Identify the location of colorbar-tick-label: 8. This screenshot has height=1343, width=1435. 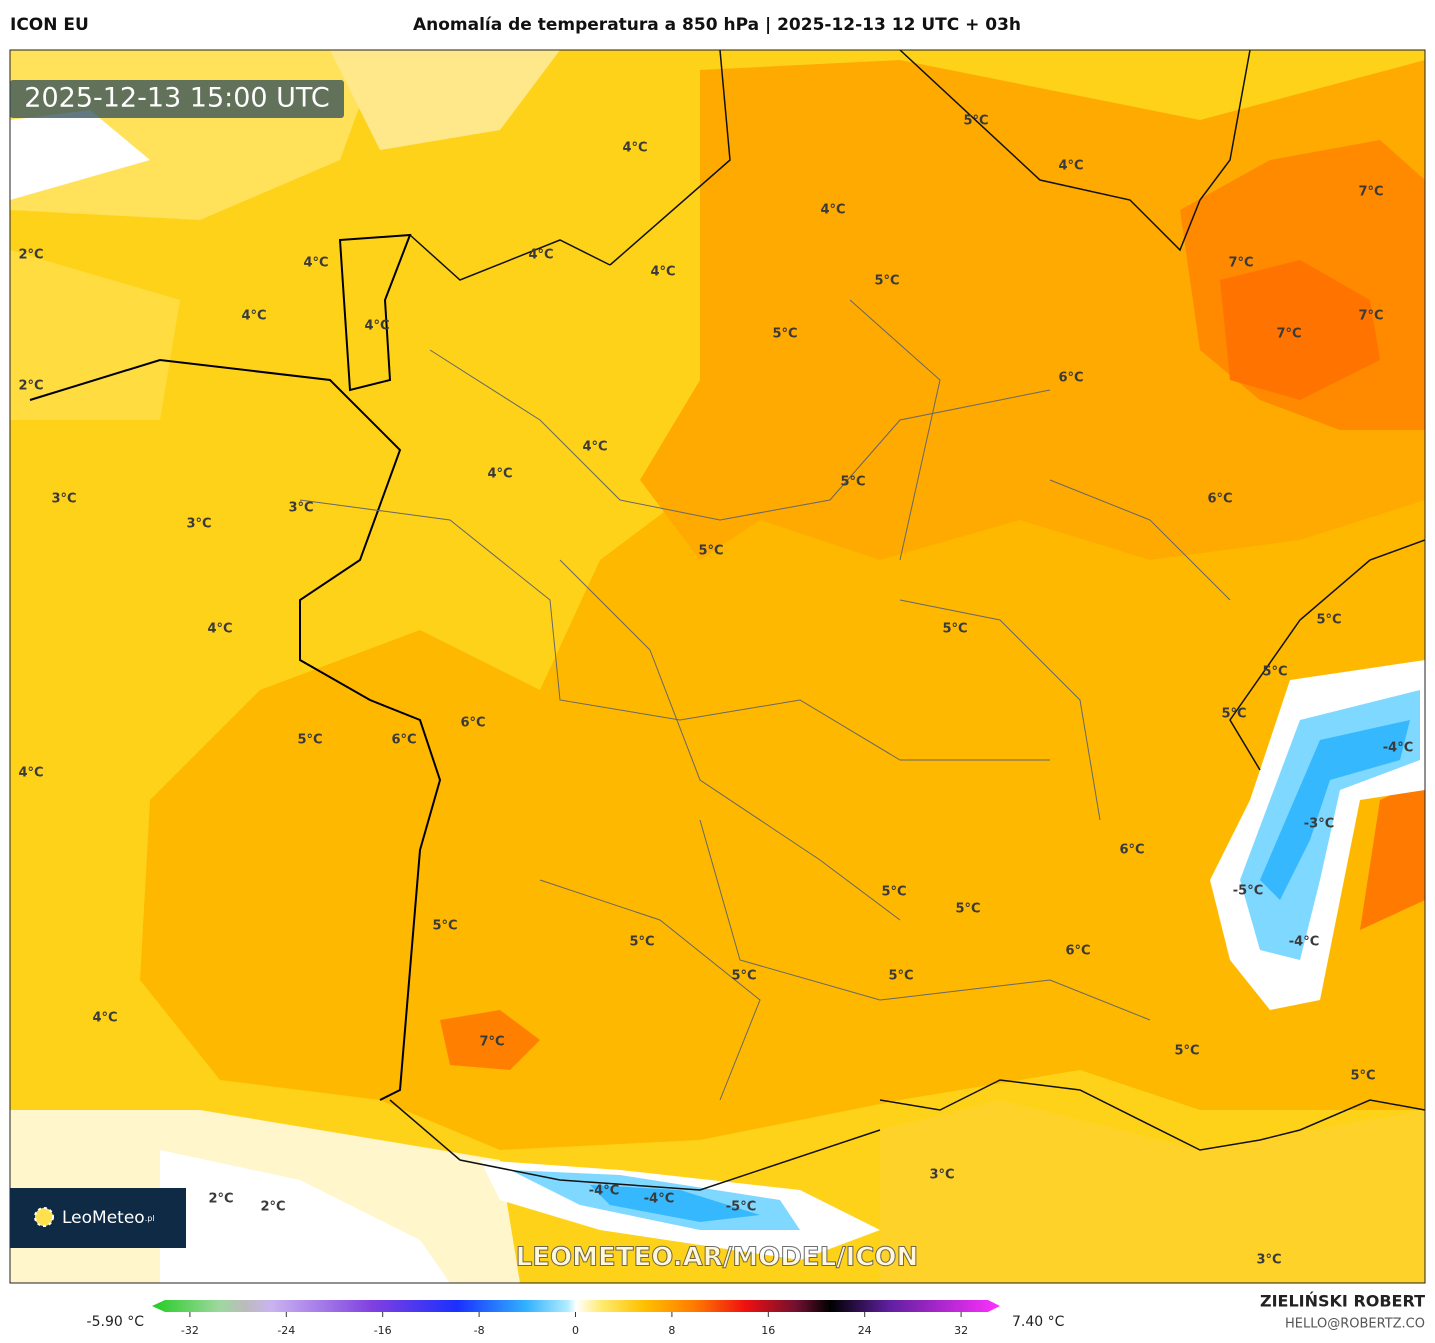
(671, 1330).